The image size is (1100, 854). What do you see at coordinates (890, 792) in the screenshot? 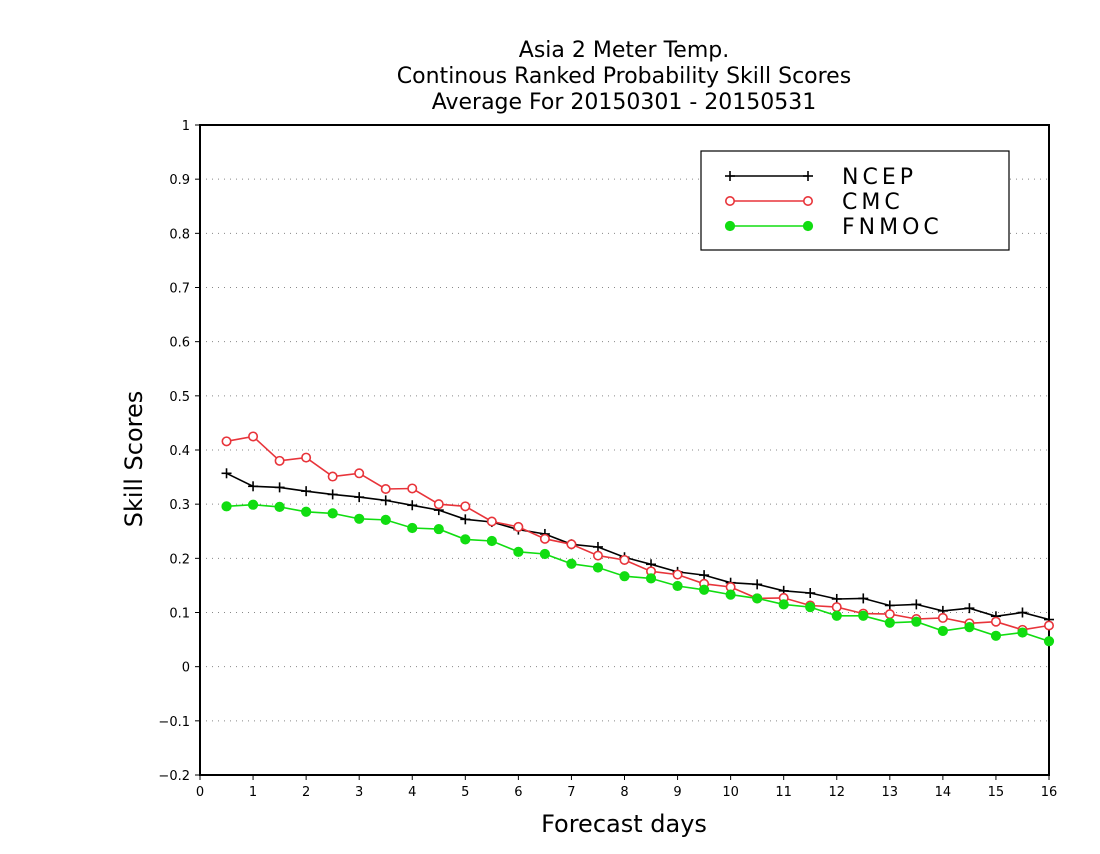
I see `x-tick-label: 13` at bounding box center [890, 792].